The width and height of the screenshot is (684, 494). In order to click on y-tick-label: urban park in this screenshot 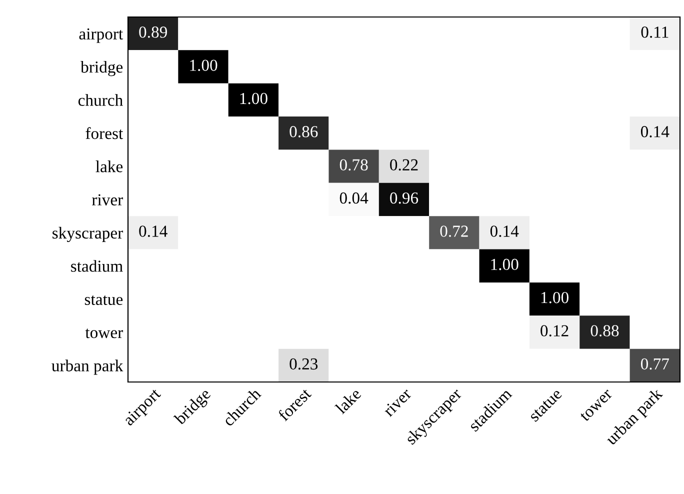, I will do `click(88, 367)`.